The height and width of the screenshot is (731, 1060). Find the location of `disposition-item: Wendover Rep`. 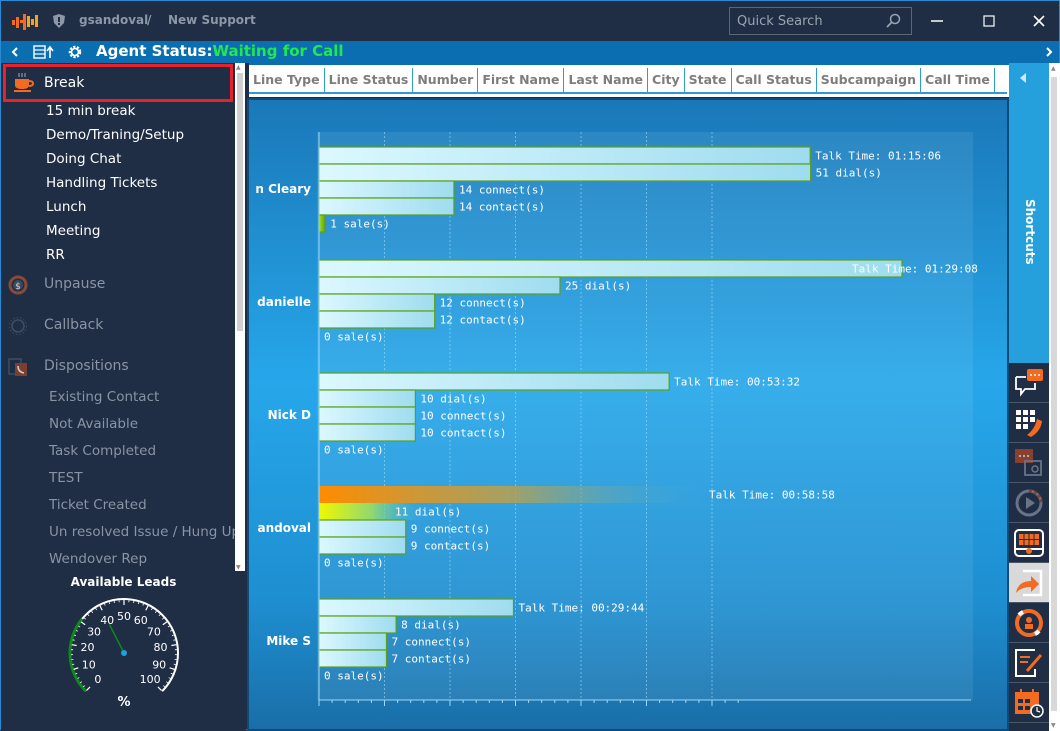

disposition-item: Wendover Rep is located at coordinates (98, 559).